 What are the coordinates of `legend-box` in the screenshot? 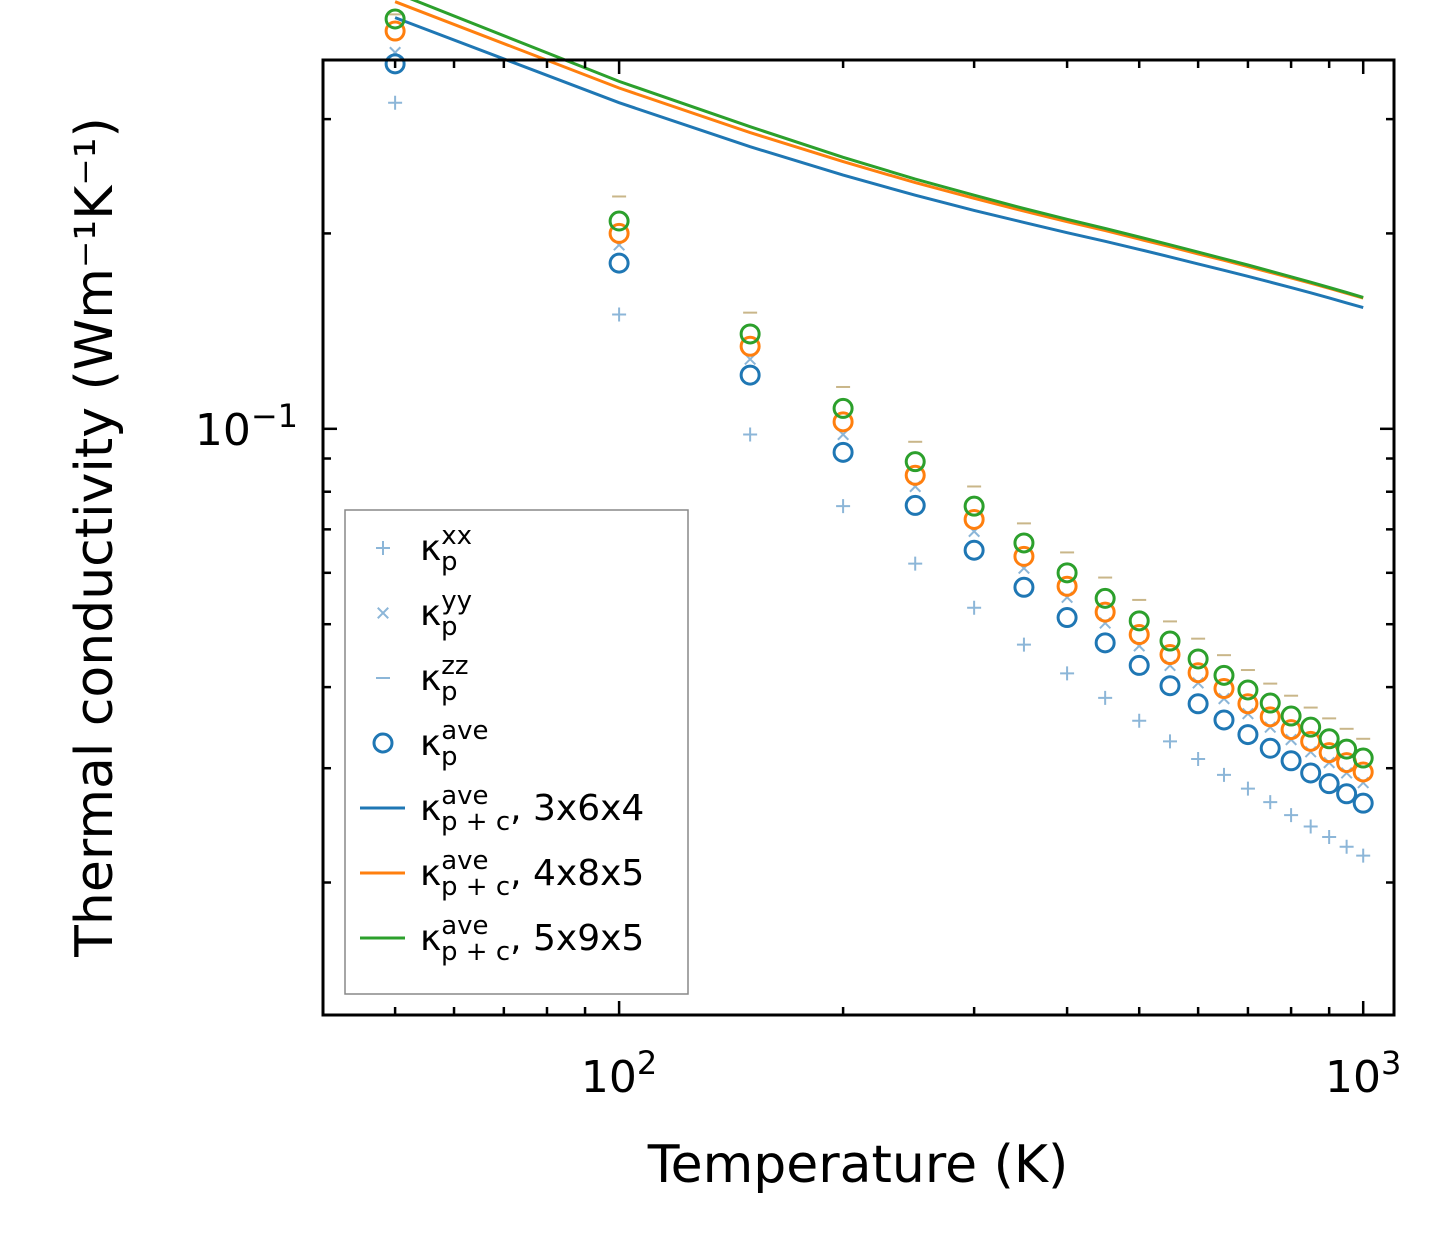 It's located at (516, 752).